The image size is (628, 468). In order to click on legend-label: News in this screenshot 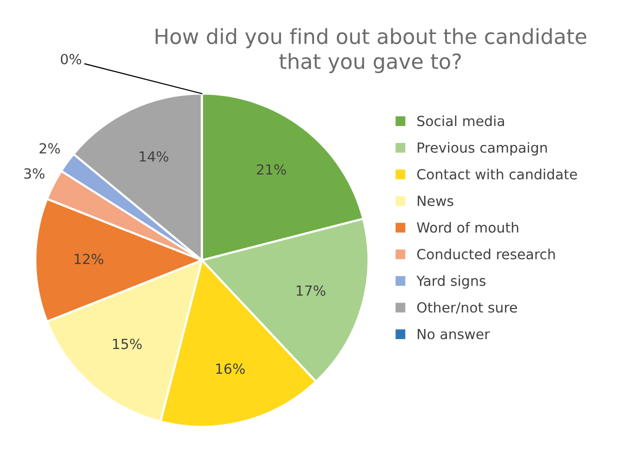, I will do `click(436, 201)`.